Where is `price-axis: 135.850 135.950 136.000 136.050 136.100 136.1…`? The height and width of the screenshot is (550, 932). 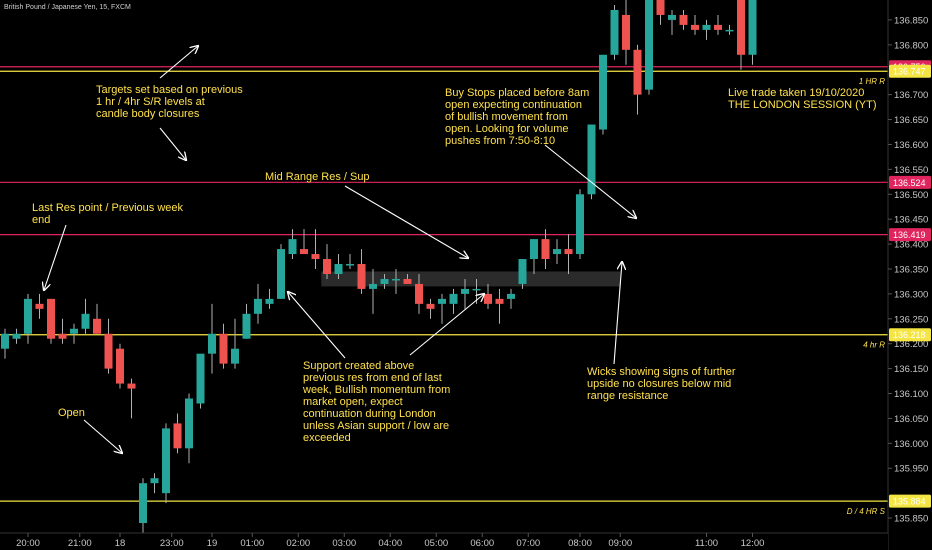
price-axis: 135.850 135.950 136.000 136.050 136.100 136.1… is located at coordinates (909, 275).